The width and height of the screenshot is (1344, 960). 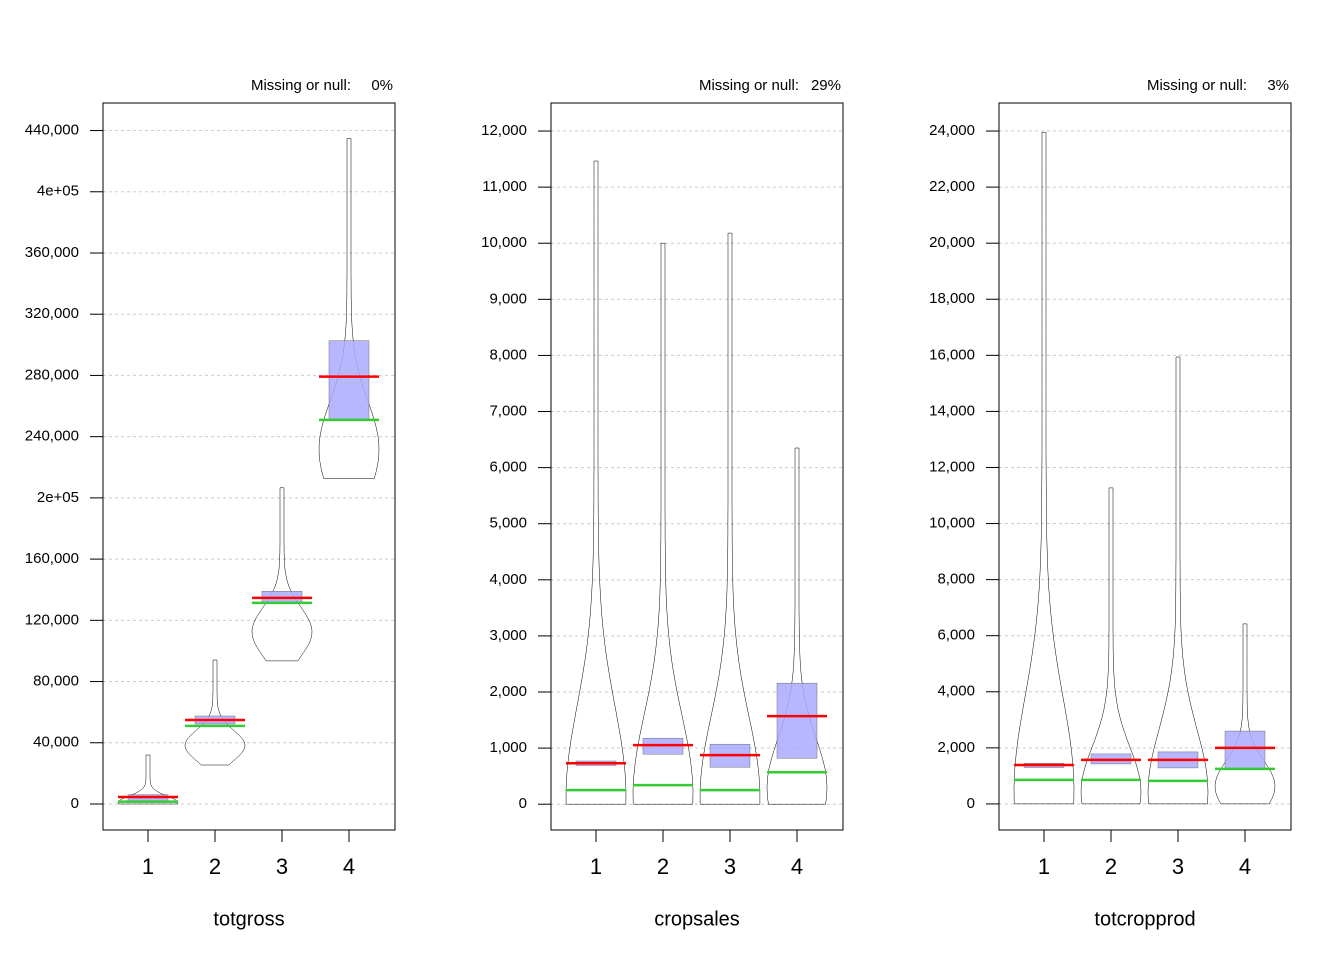 I want to click on x-axis-label: totgross, so click(x=248, y=919).